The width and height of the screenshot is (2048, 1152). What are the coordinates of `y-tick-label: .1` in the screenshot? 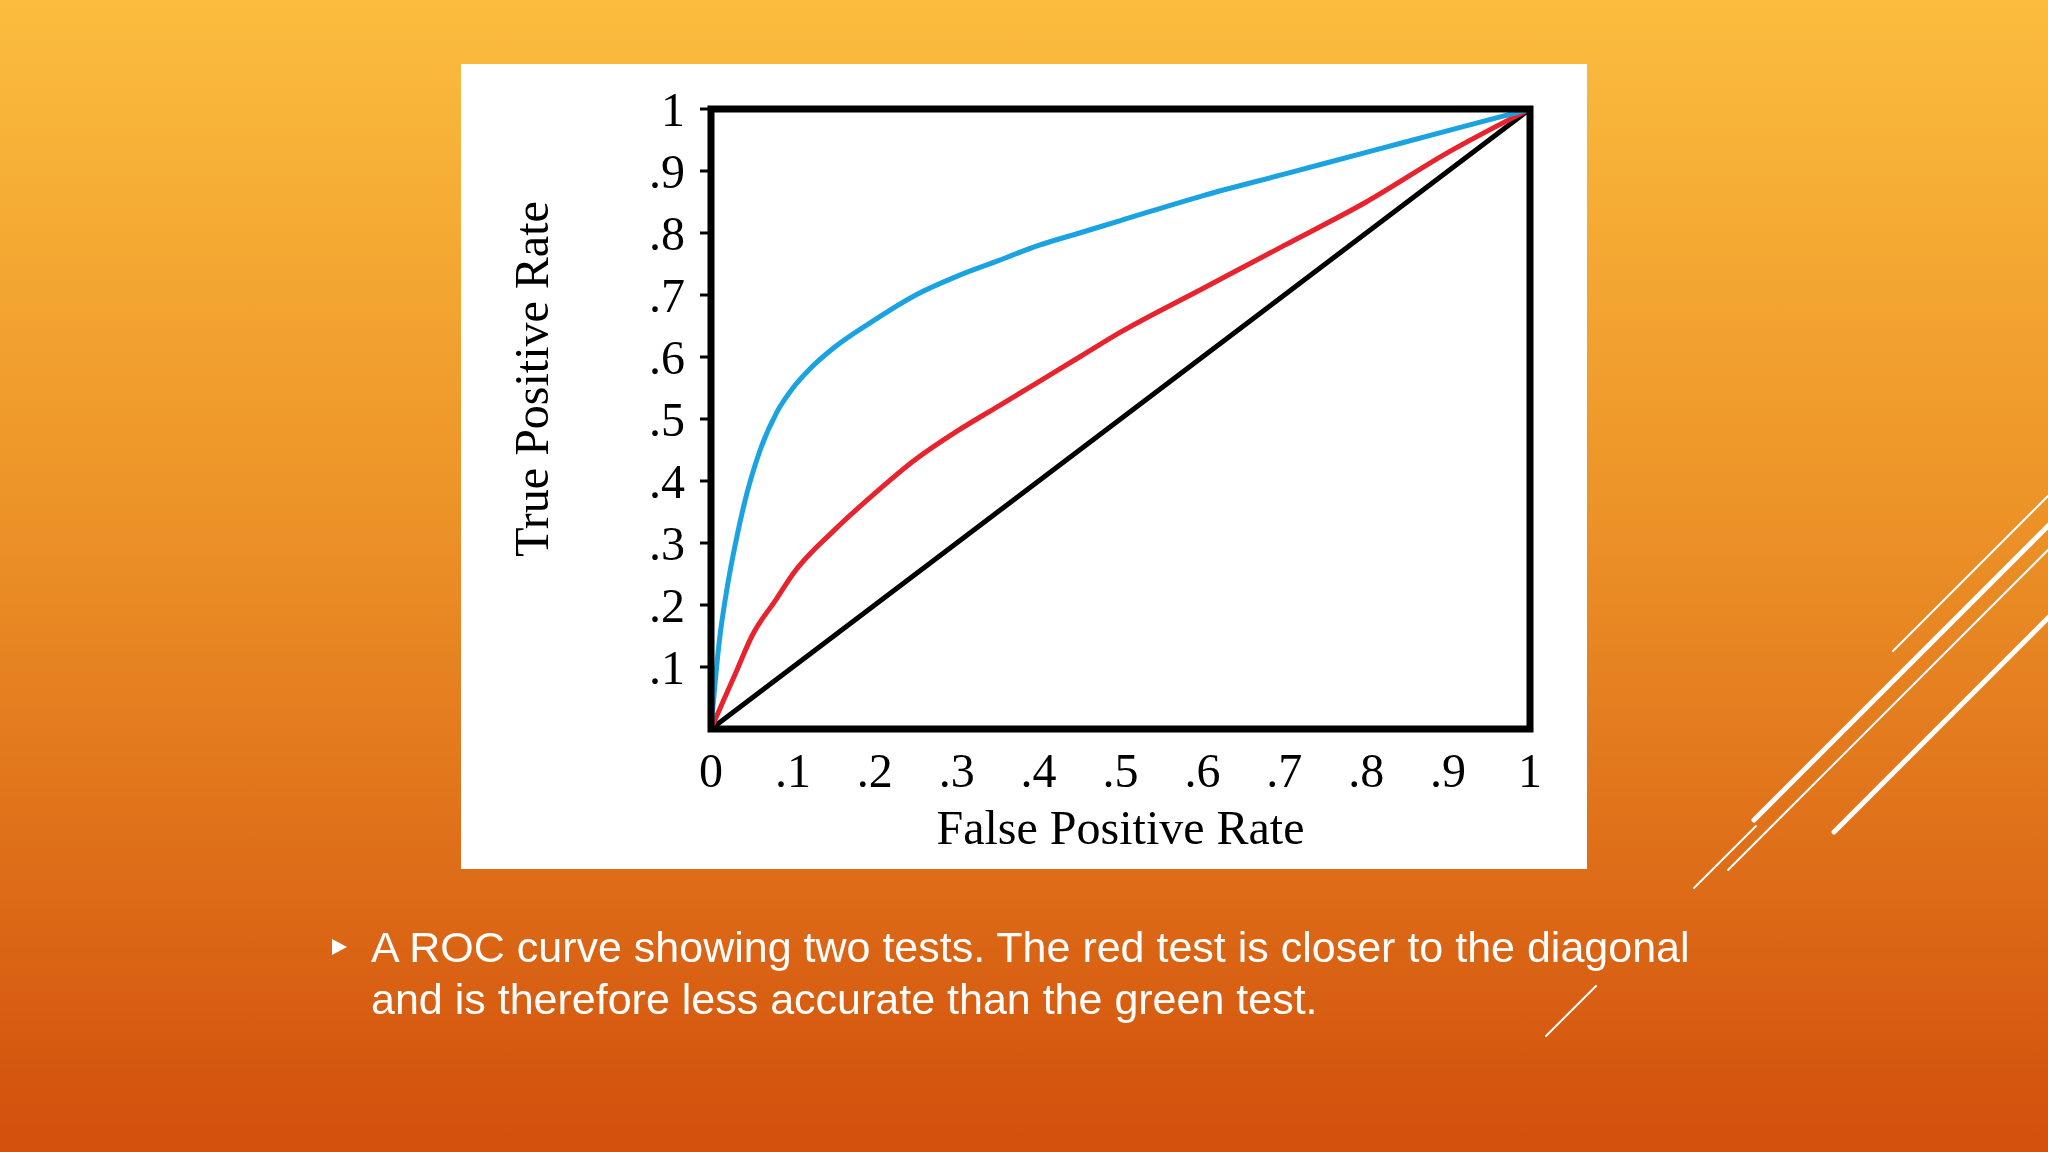 It's located at (667, 667).